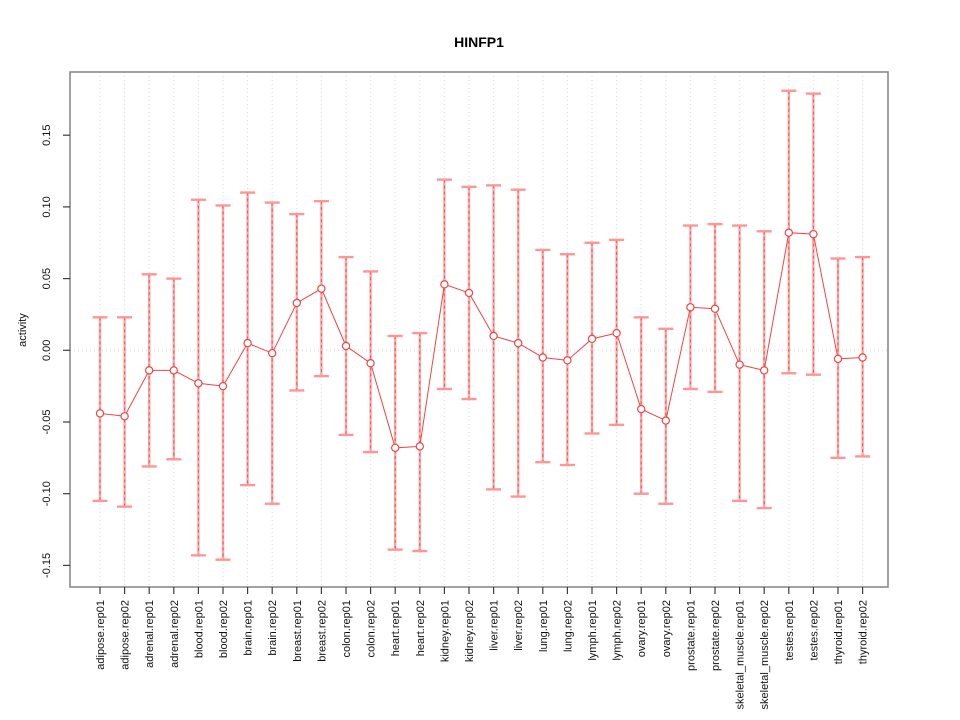 The image size is (960, 720). What do you see at coordinates (150, 634) in the screenshot?
I see `x-tick-label: adrenal.rep01` at bounding box center [150, 634].